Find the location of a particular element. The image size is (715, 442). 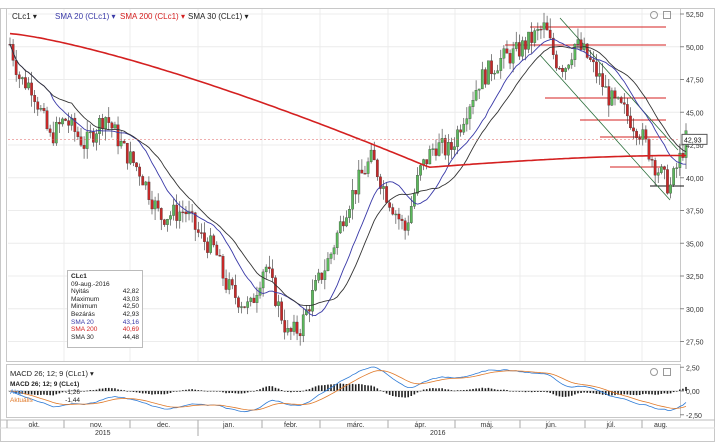

info-box-row: Bezárás 42,93 is located at coordinates (105, 314).